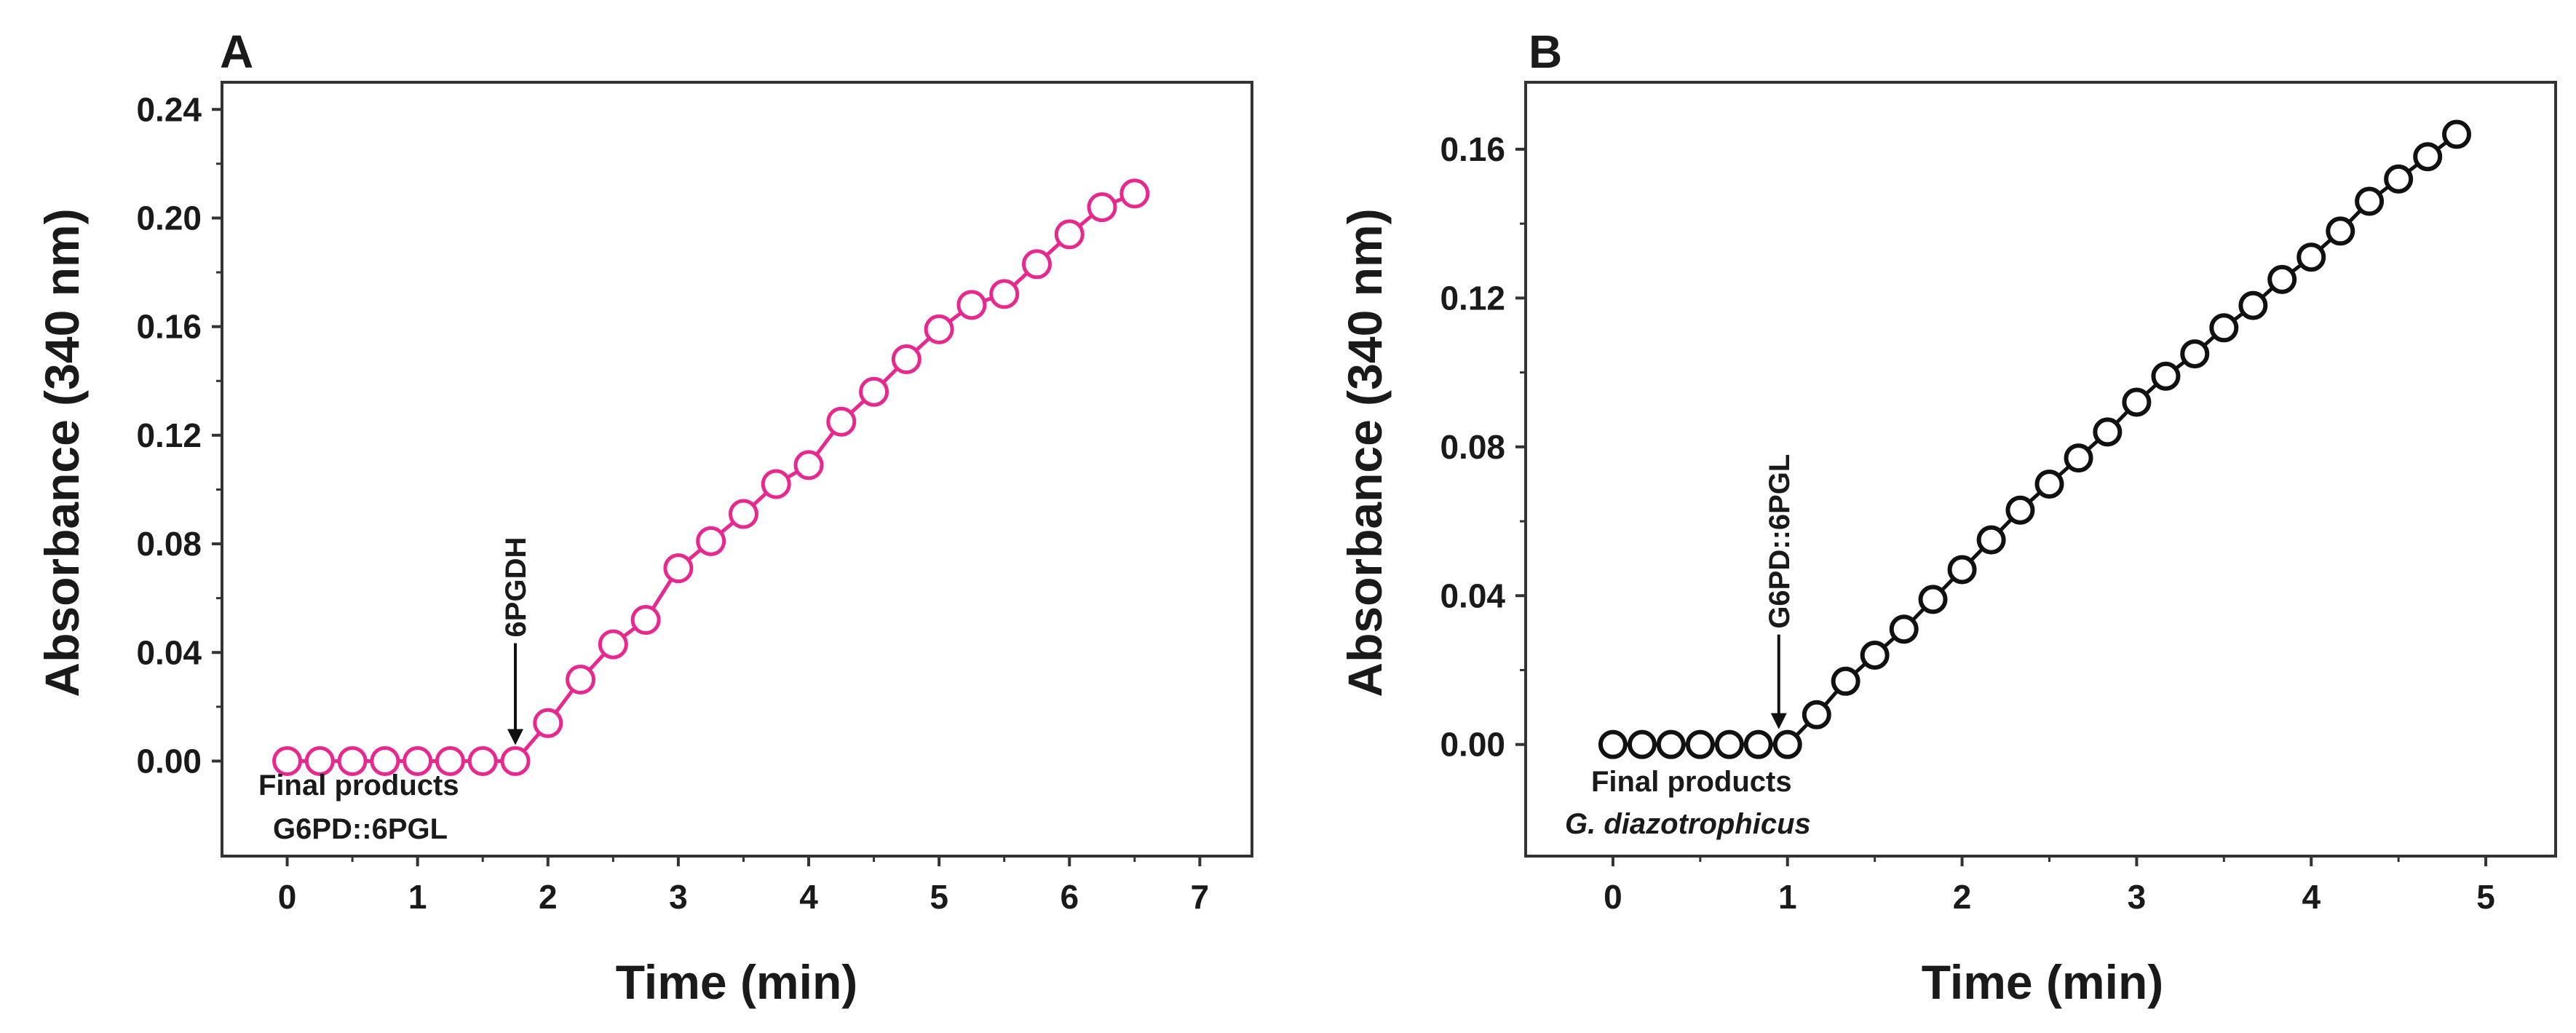  Describe the element at coordinates (516, 587) in the screenshot. I see `arrow-label-a: 6PGDH` at that location.